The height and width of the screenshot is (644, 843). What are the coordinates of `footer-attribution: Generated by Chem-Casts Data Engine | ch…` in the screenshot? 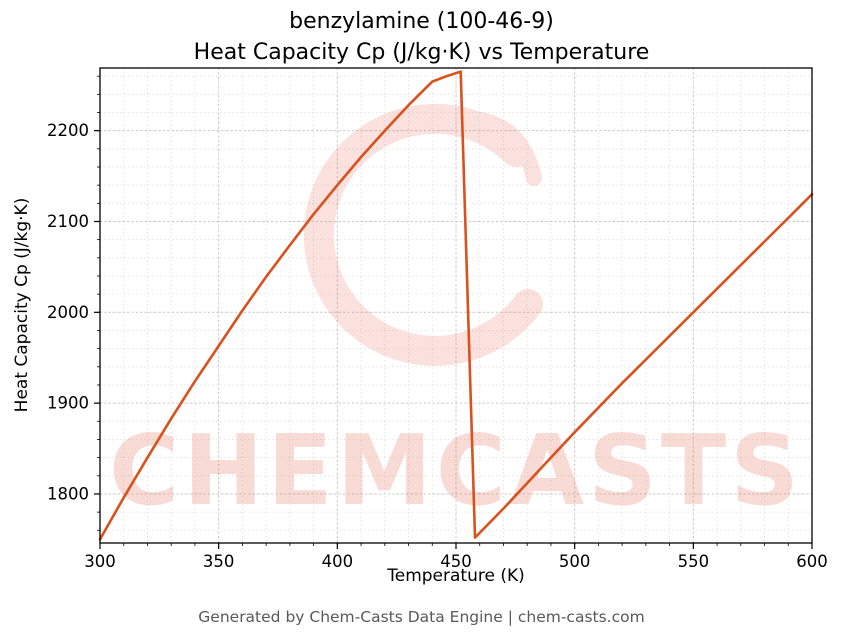 It's located at (421, 617).